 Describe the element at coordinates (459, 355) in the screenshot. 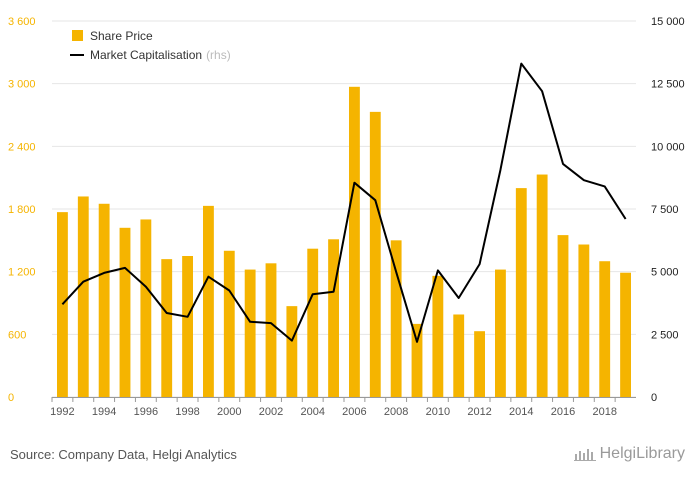

I see `bar-share-price-2011` at that location.